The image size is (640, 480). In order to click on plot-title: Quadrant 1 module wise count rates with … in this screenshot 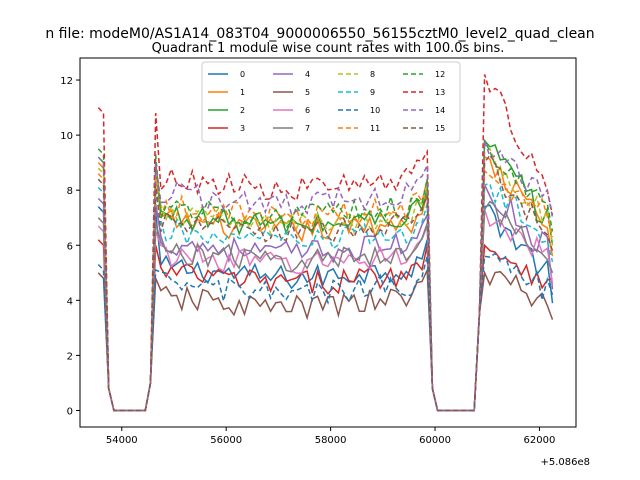, I will do `click(328, 48)`.